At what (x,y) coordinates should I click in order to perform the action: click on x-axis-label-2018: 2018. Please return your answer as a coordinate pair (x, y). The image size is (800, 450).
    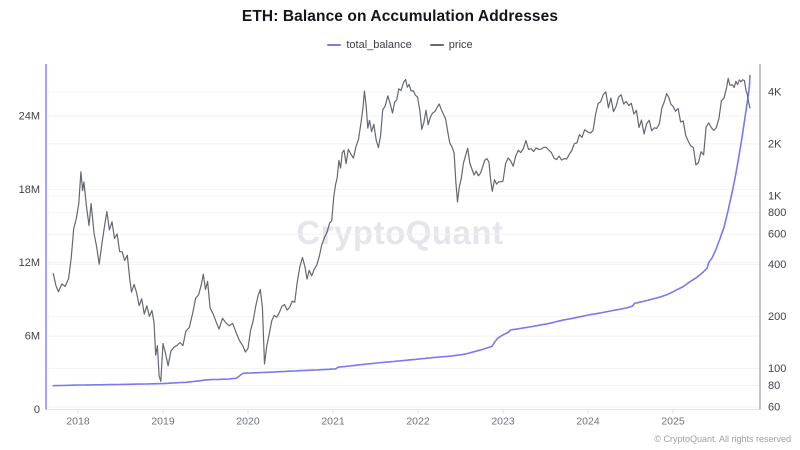
    Looking at the image, I should click on (78, 422).